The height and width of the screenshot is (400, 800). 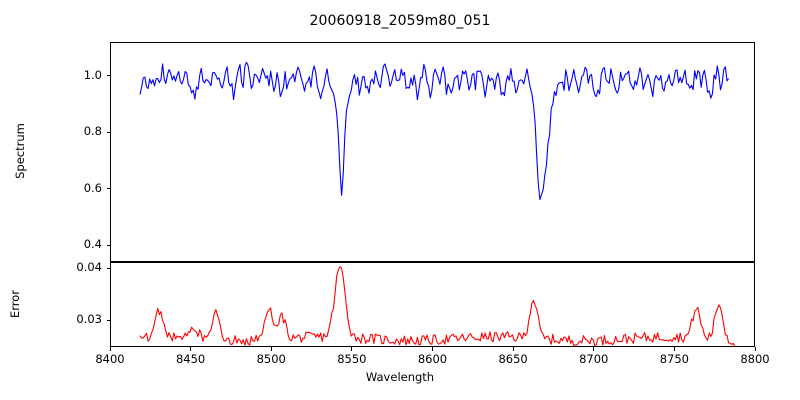 What do you see at coordinates (108, 268) in the screenshot?
I see `error-y-0.04-tick` at bounding box center [108, 268].